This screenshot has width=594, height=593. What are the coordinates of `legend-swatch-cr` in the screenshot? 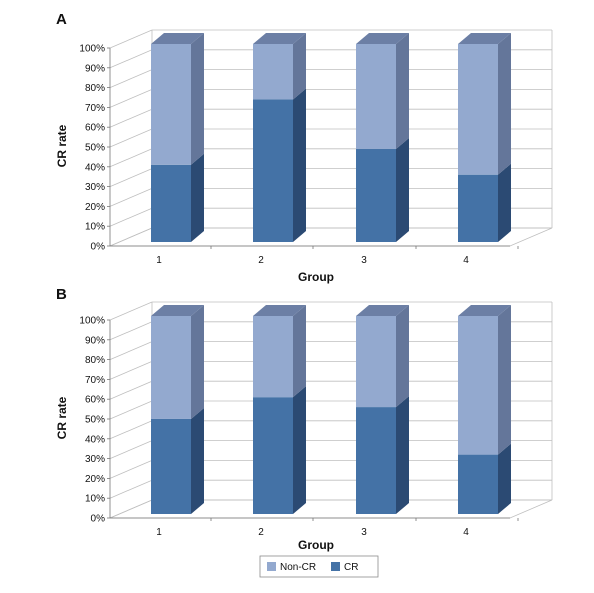 It's located at (335, 566).